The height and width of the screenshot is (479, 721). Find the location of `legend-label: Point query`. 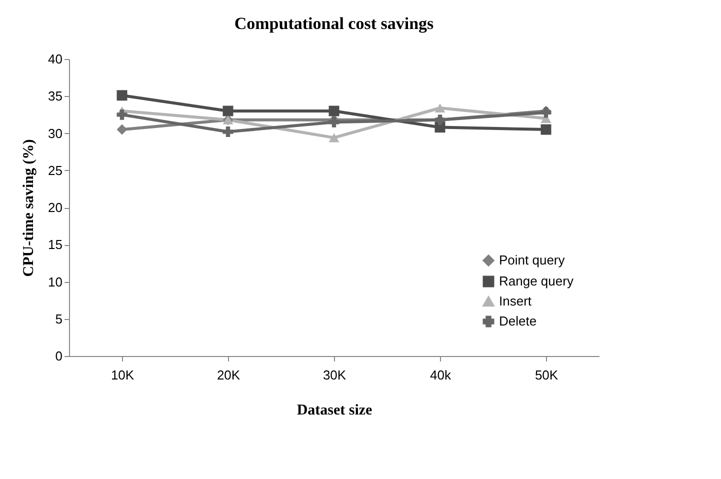

legend-label: Point query is located at coordinates (532, 260).